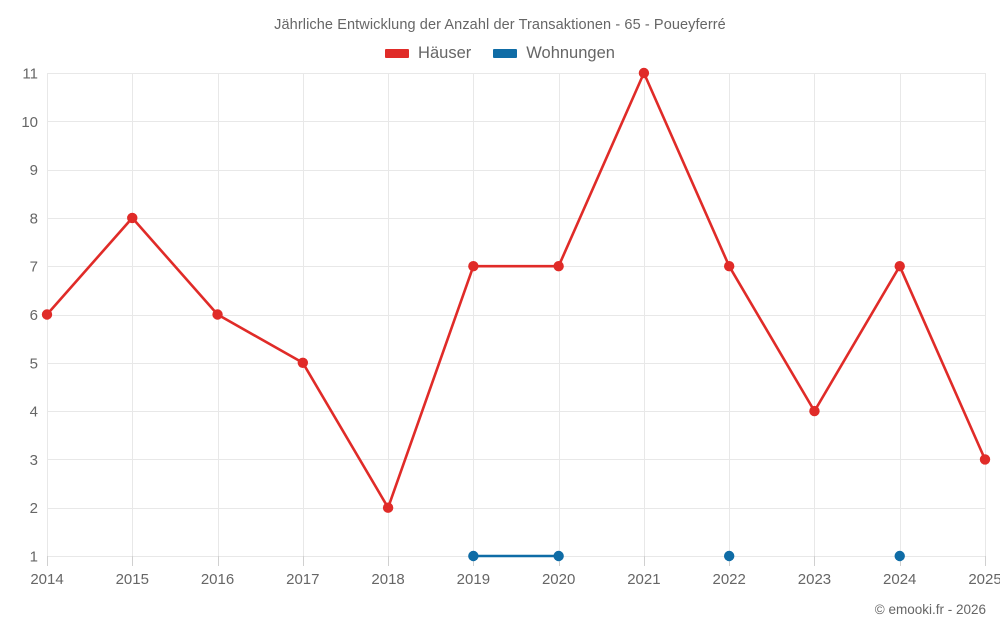 The height and width of the screenshot is (625, 1000). What do you see at coordinates (686, 556) in the screenshot?
I see `series-wohnungen` at bounding box center [686, 556].